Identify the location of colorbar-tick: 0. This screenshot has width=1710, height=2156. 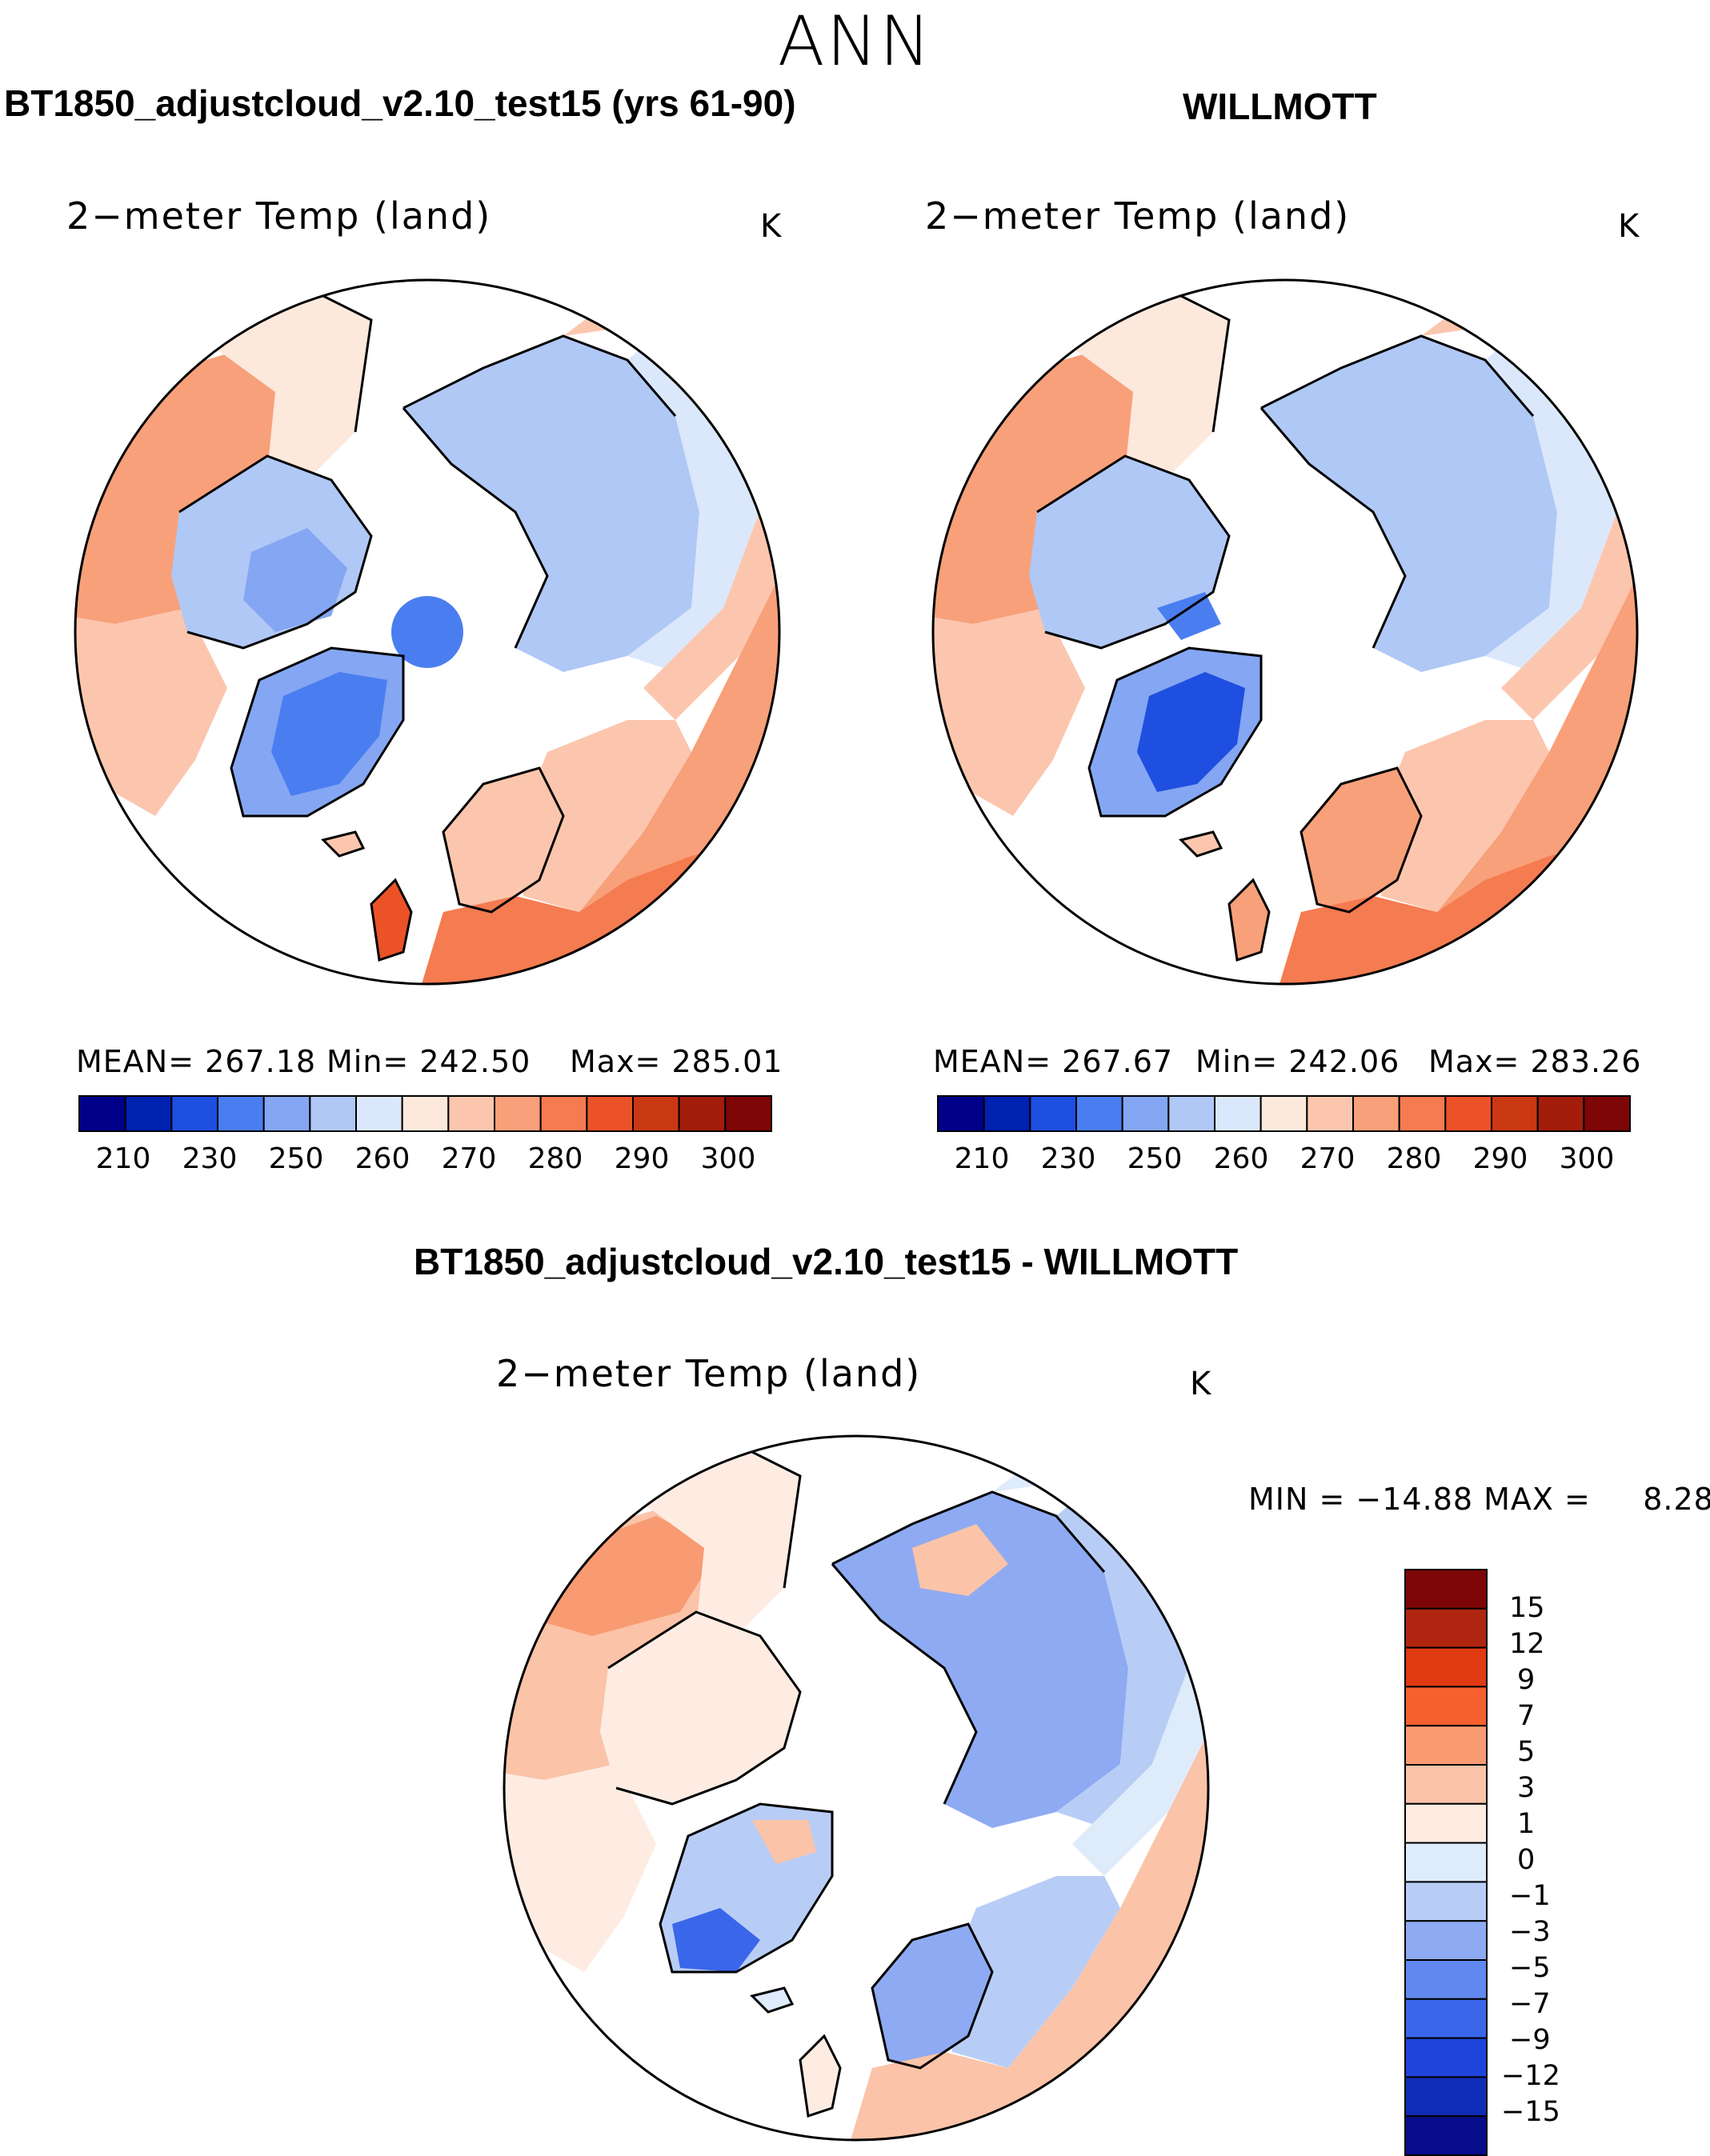
(1526, 1860).